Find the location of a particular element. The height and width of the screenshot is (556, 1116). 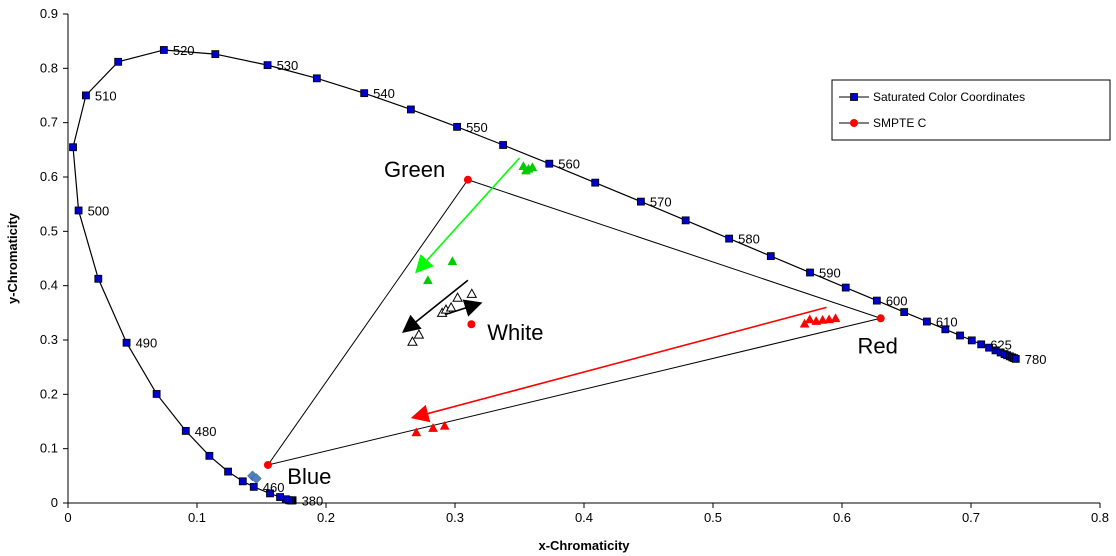

legend: Saturated Color Coordinates SMPTE C is located at coordinates (971, 110).